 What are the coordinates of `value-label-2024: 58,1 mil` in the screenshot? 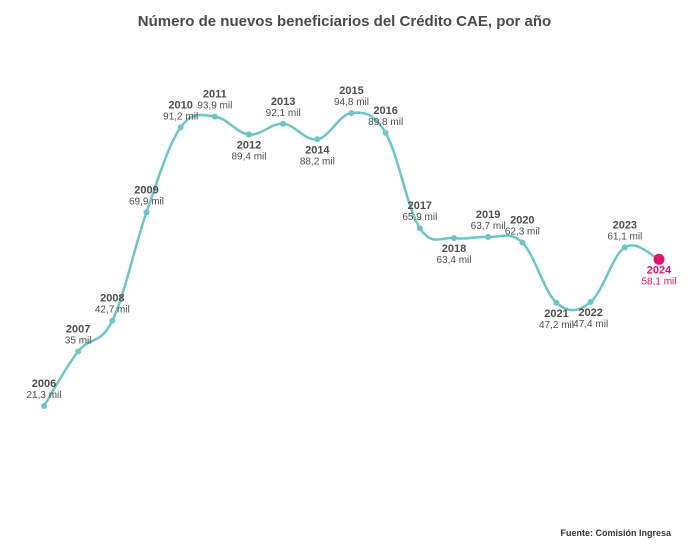 It's located at (658, 281).